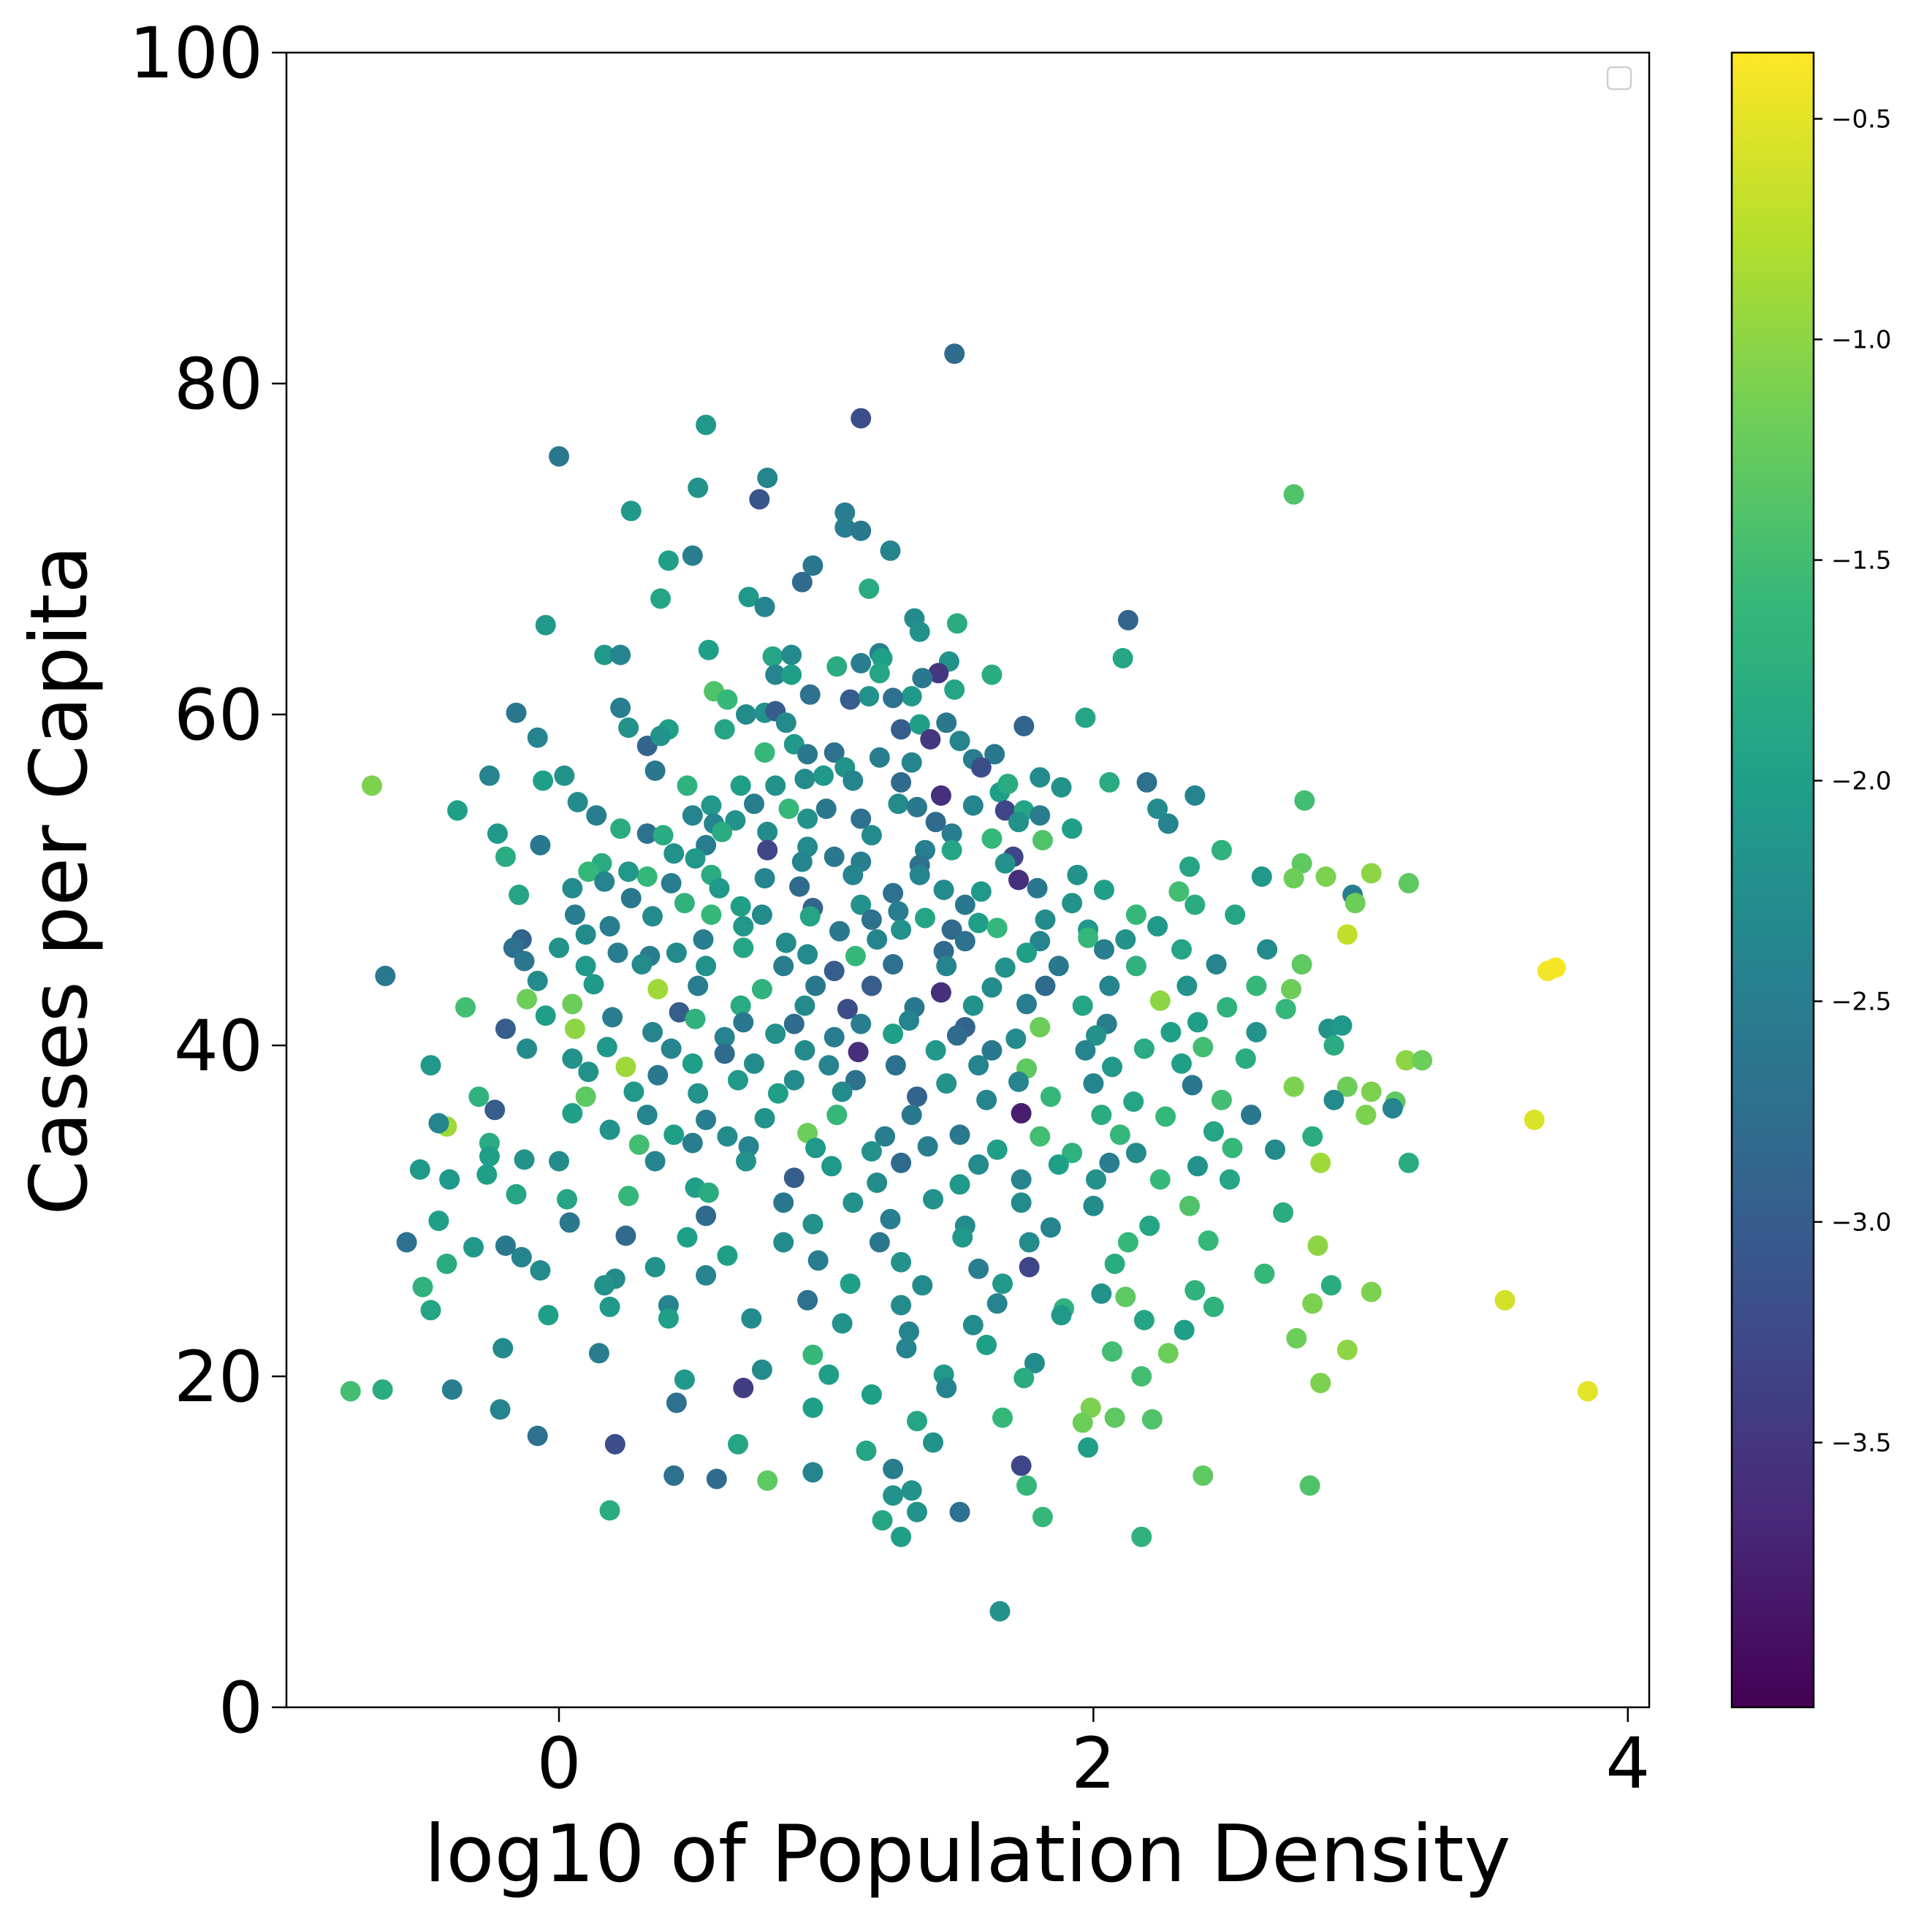 The height and width of the screenshot is (1925, 1932). What do you see at coordinates (218, 1046) in the screenshot?
I see `y-tick-label: 40` at bounding box center [218, 1046].